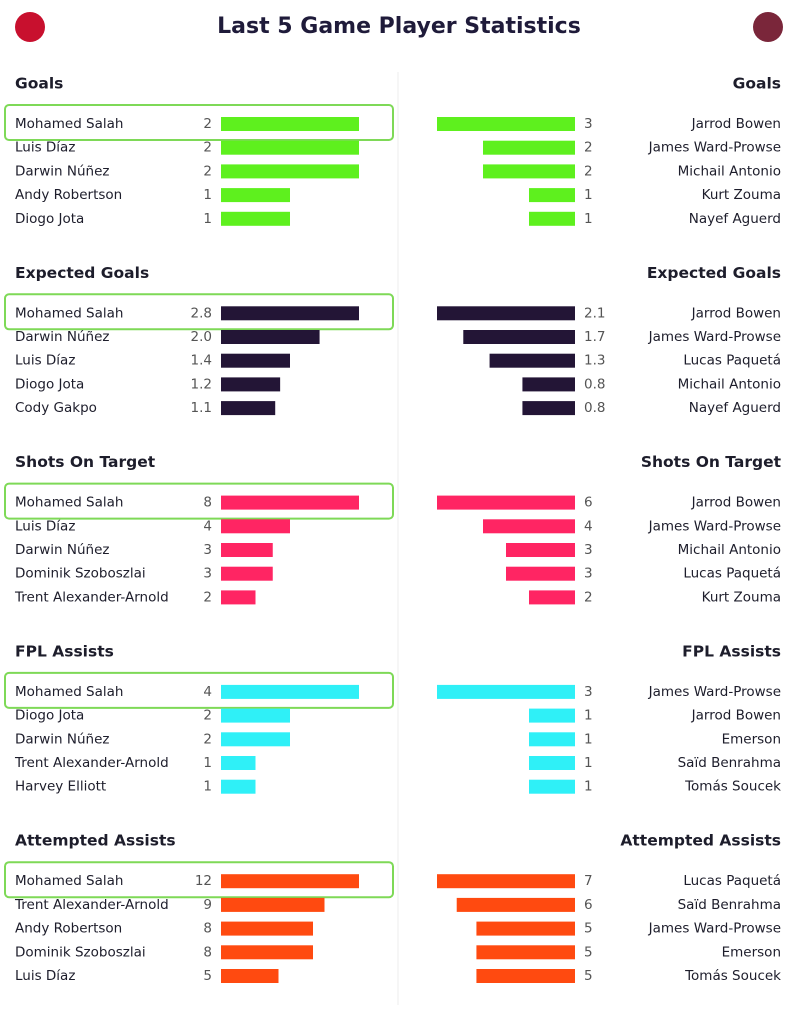 This screenshot has width=800, height=1010. What do you see at coordinates (56, 408) in the screenshot?
I see `player-name: Cody Gakpo` at bounding box center [56, 408].